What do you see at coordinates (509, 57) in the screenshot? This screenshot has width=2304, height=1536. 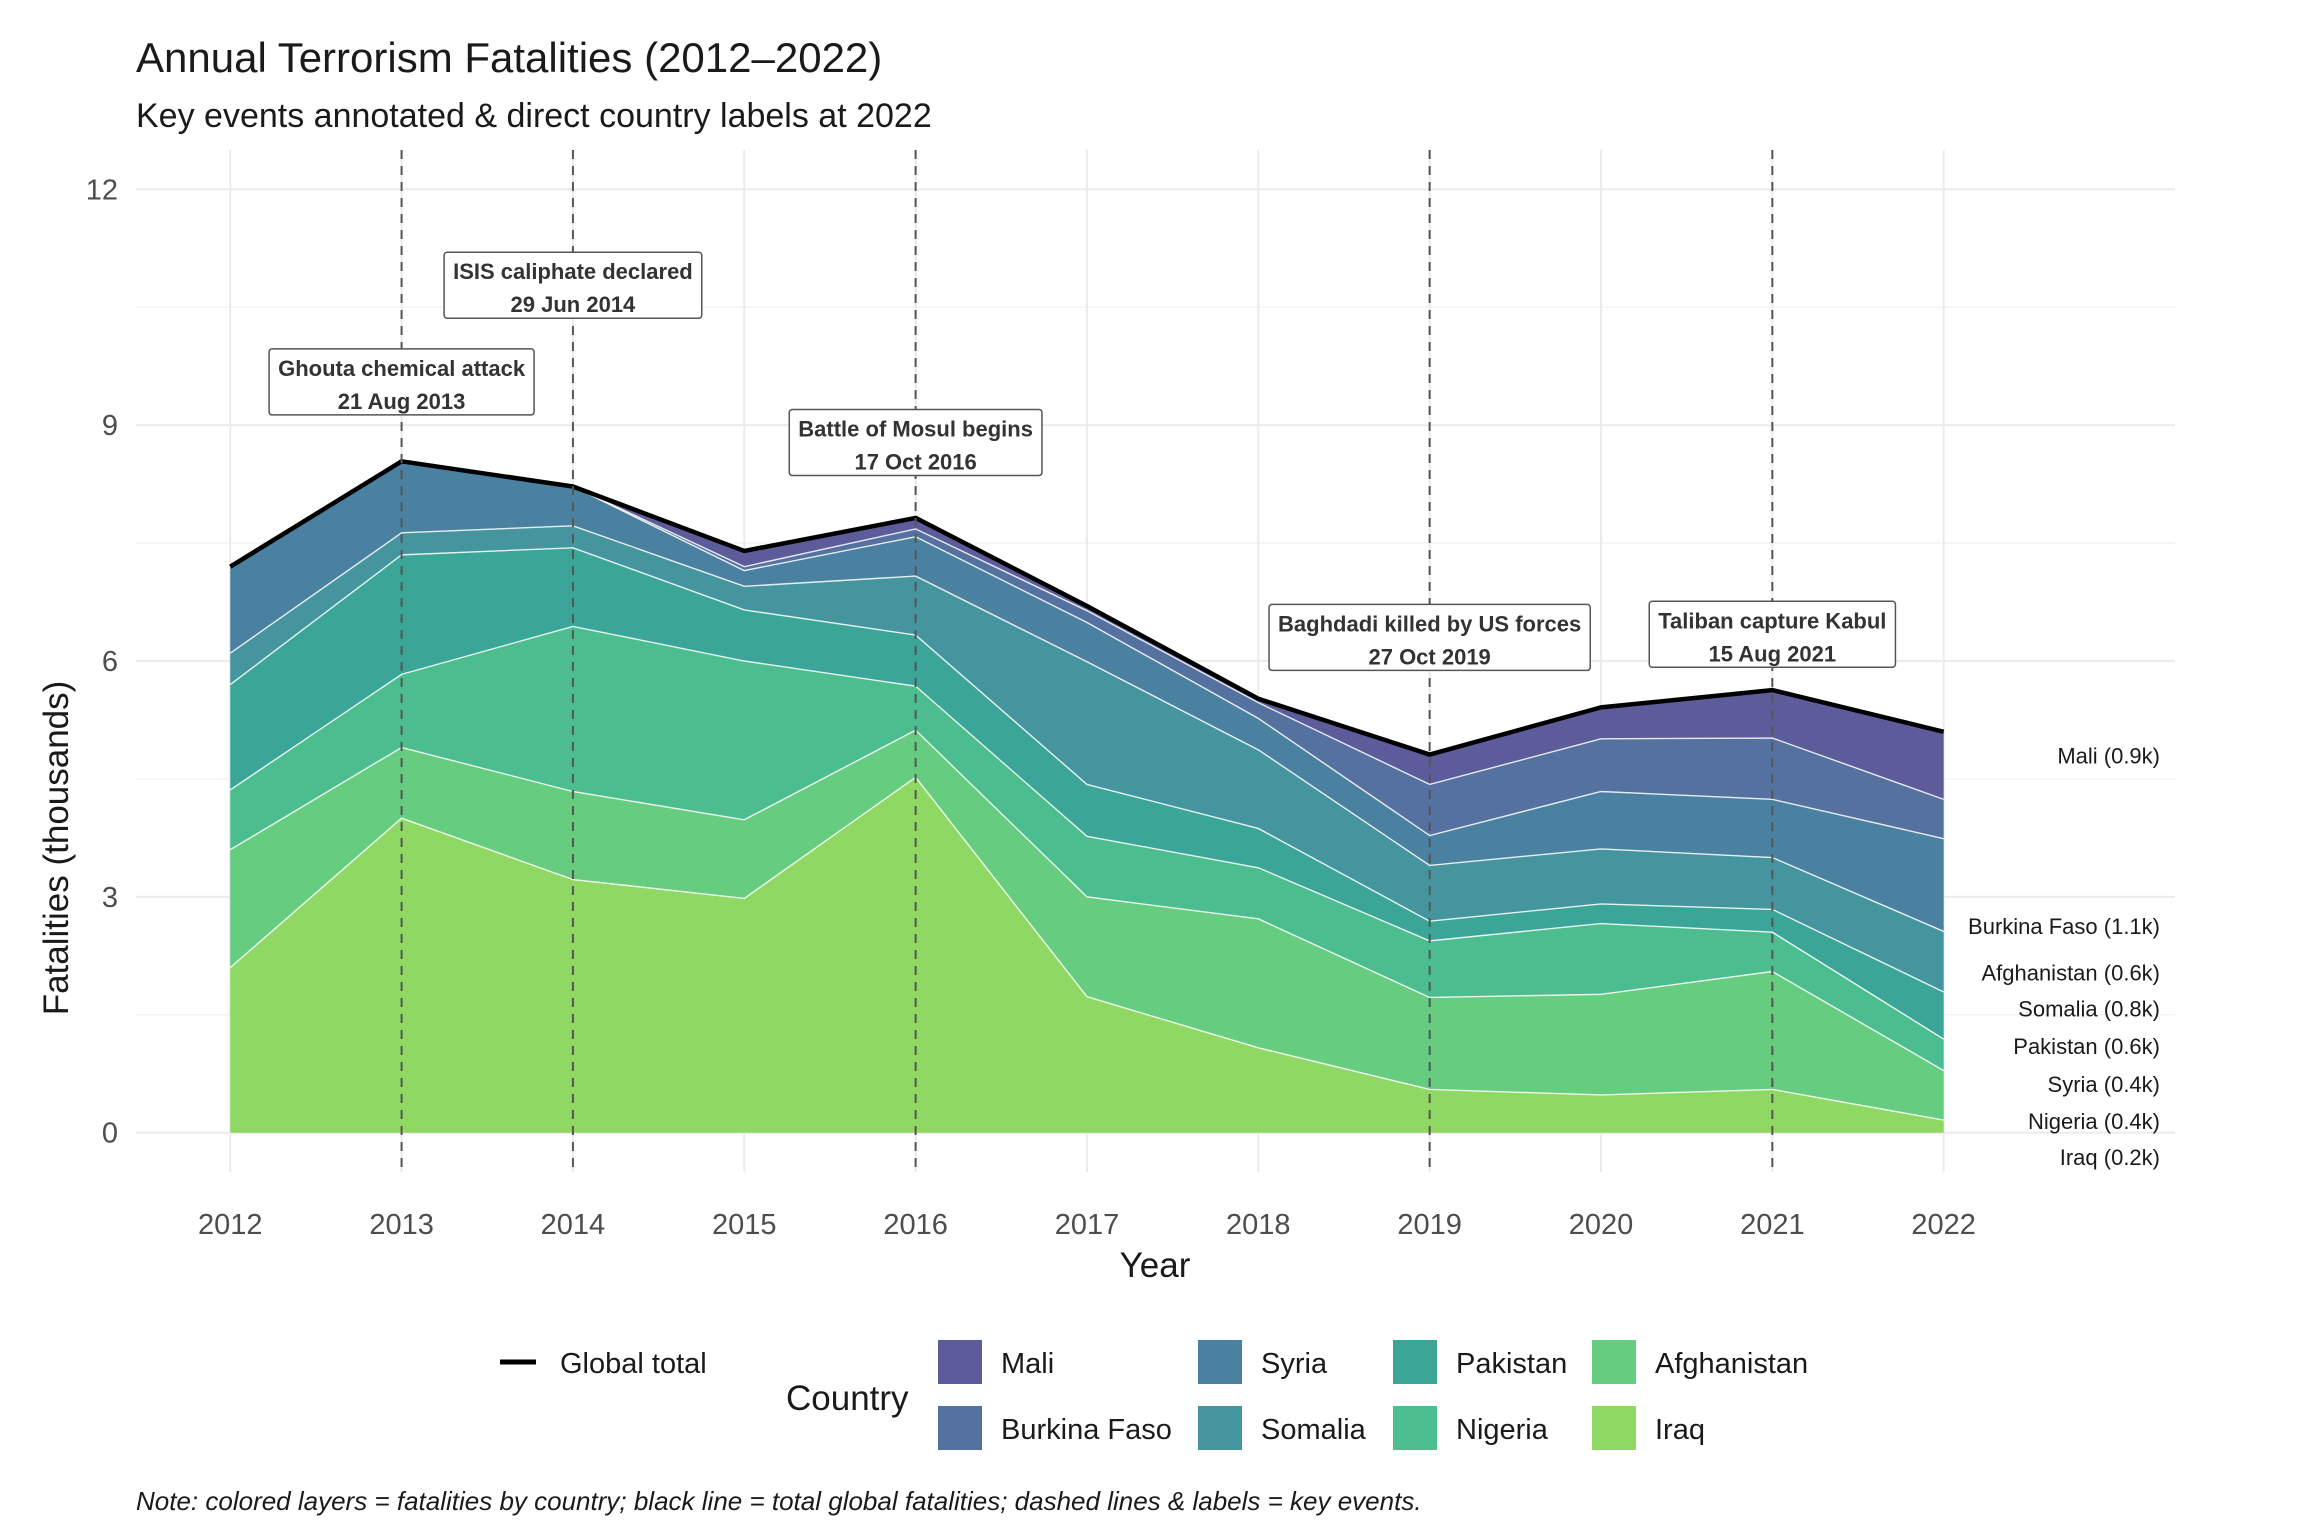 I see `chart-title: Annual Terrorism Fatalities (2012–2022)` at bounding box center [509, 57].